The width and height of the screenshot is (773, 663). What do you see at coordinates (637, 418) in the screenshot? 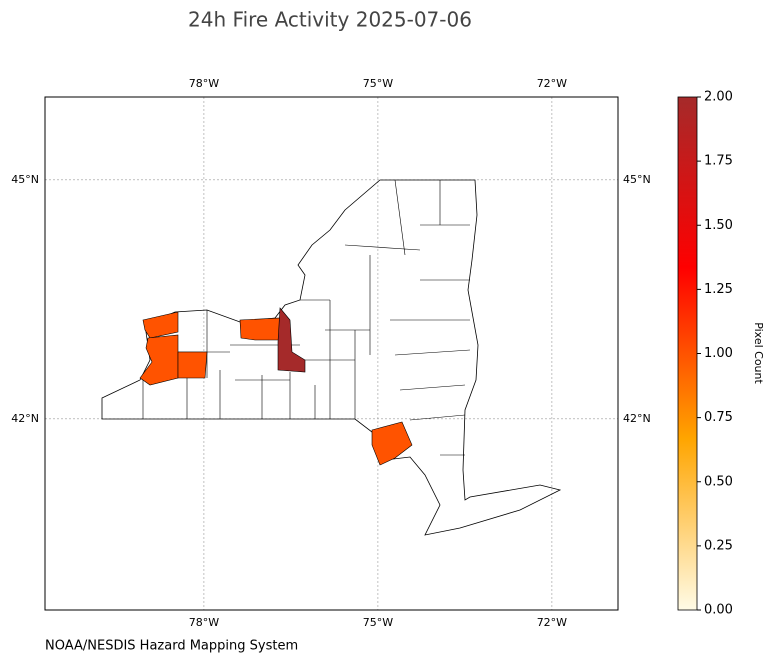
I see `y-tick-label-right: 42°N` at bounding box center [637, 418].